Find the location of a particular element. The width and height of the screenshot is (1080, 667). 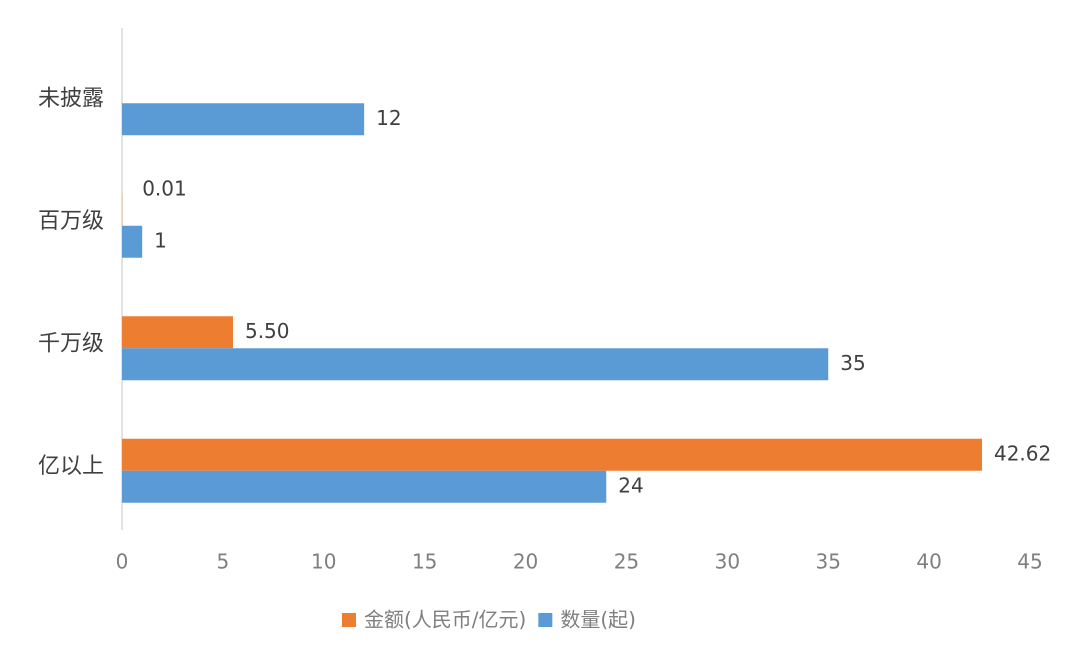

y-tick-label: 百万级 is located at coordinates (71, 221).